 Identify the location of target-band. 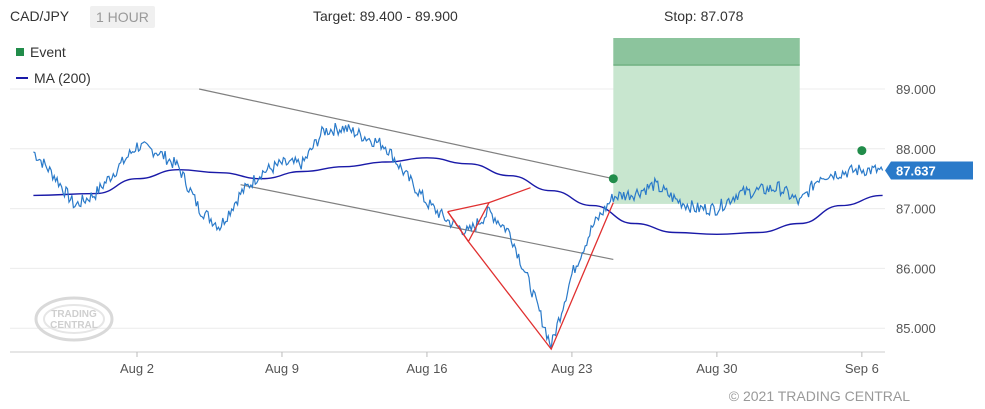
(706, 52).